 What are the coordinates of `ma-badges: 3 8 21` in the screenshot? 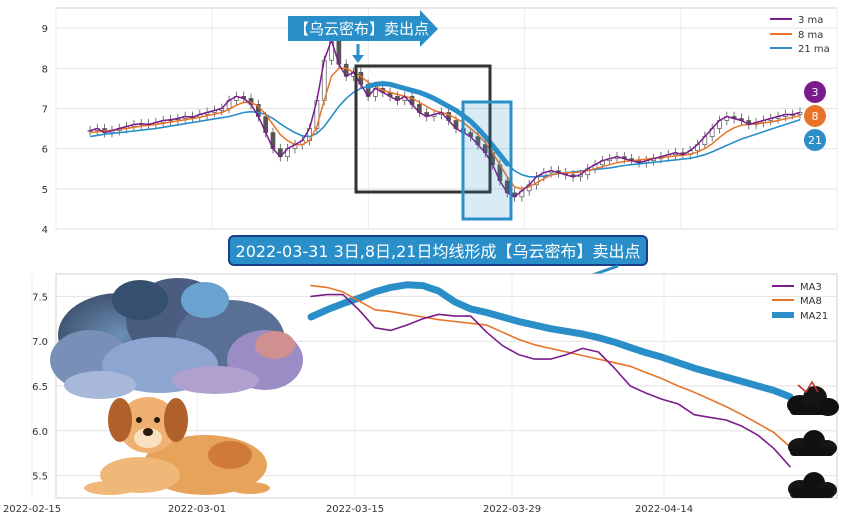 It's located at (815, 116).